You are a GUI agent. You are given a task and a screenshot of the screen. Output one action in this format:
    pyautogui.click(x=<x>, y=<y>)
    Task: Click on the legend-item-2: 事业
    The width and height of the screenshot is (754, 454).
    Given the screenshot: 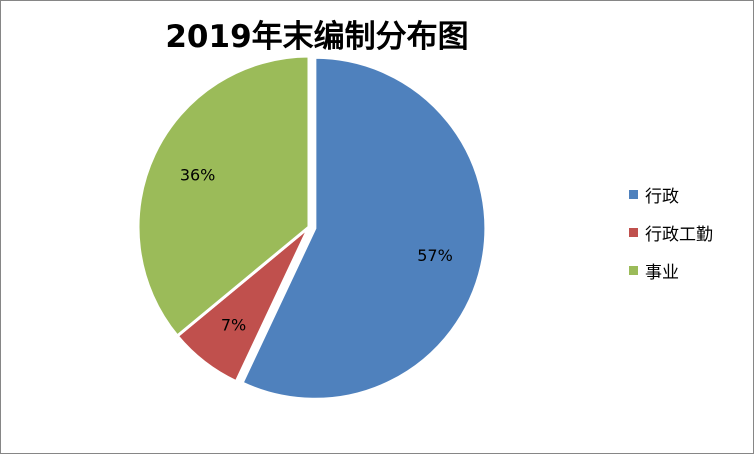 What is the action you would take?
    pyautogui.click(x=671, y=270)
    